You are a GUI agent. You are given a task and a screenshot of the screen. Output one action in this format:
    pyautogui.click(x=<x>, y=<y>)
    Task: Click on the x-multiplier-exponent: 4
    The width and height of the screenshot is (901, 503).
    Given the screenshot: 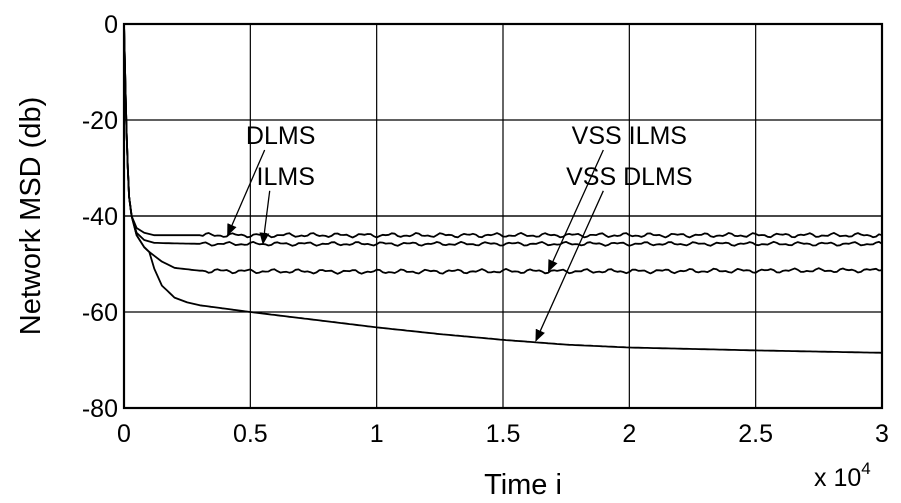 What is the action you would take?
    pyautogui.click(x=865, y=468)
    